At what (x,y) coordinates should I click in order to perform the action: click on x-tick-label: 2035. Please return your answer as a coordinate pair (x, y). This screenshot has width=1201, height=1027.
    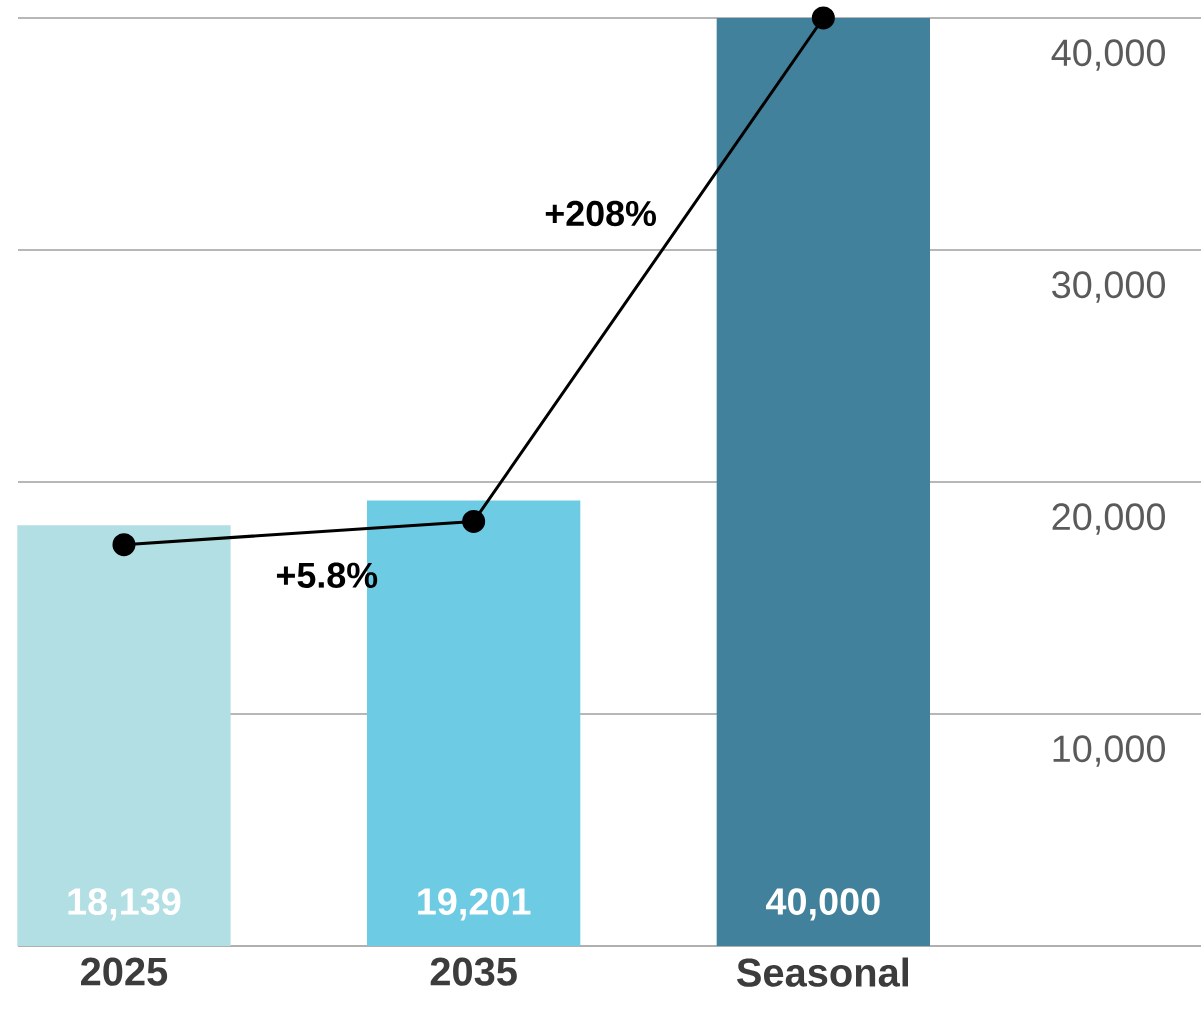
    Looking at the image, I should click on (473, 971).